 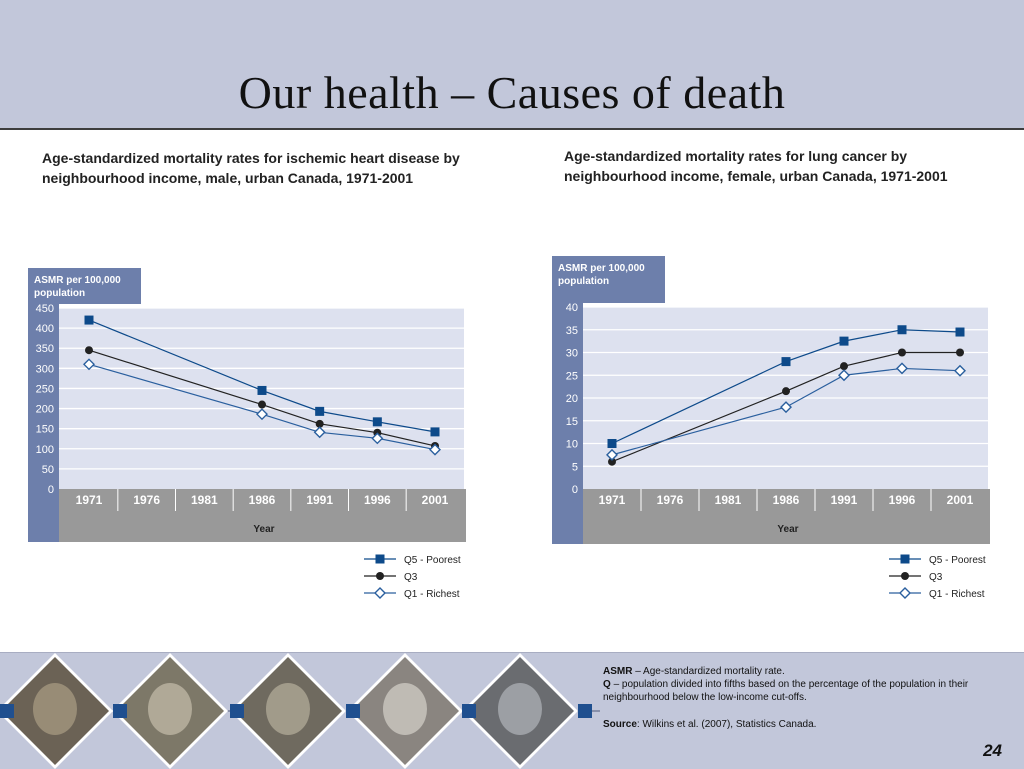 What do you see at coordinates (512, 92) in the screenshot?
I see `slide-title: Our health – Causes of death` at bounding box center [512, 92].